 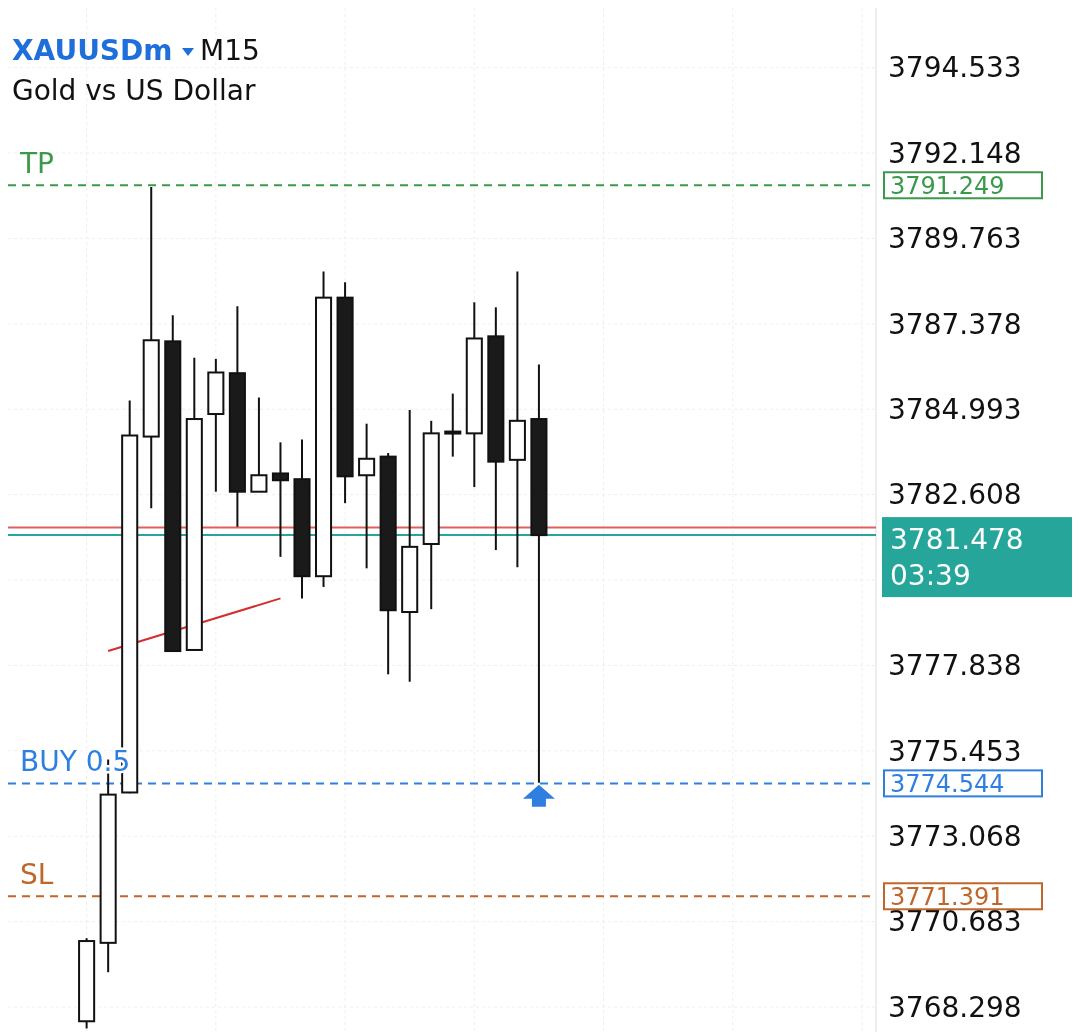 I want to click on y-tick-label: 3792.148, so click(x=955, y=153).